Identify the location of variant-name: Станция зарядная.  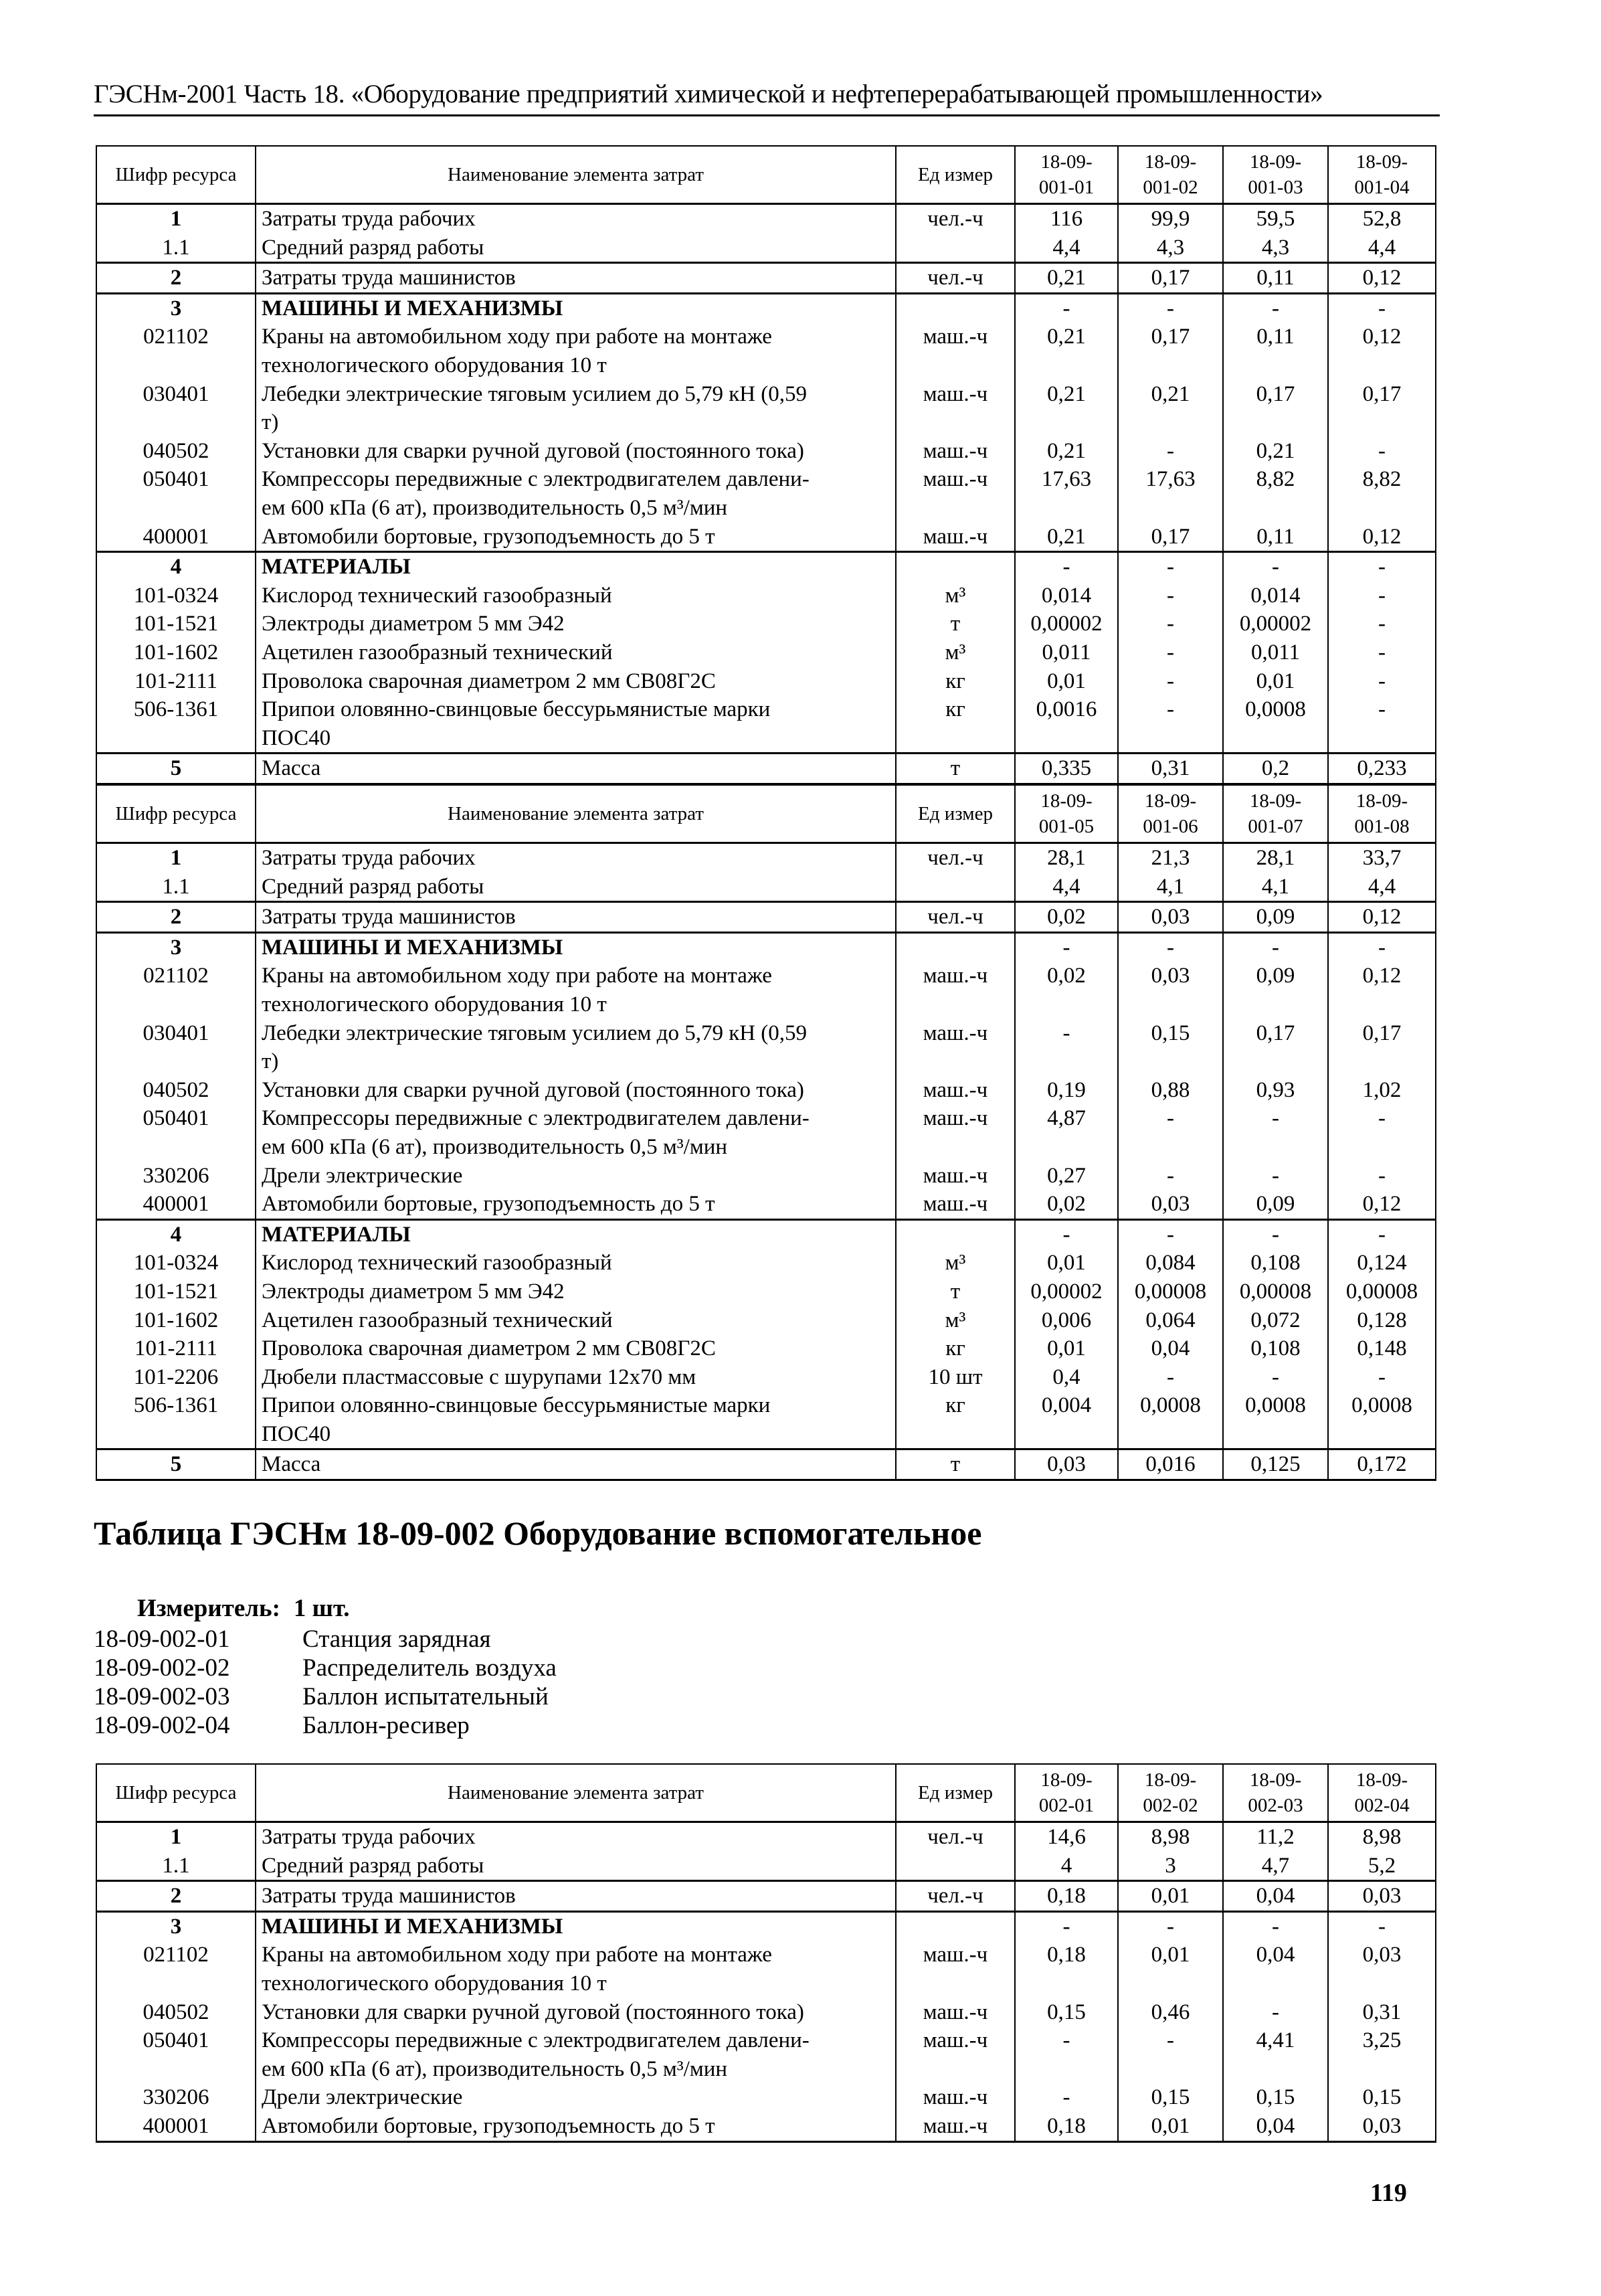
(396, 1639).